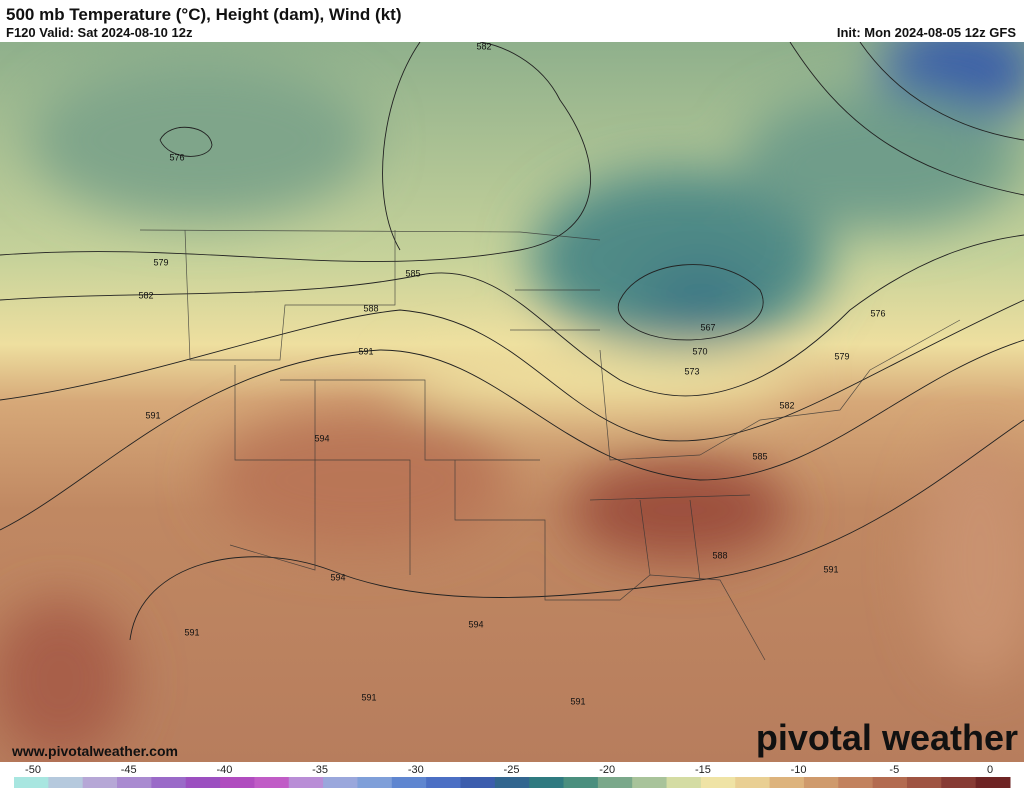  Describe the element at coordinates (691, 371) in the screenshot. I see `contour-label: 573` at that location.